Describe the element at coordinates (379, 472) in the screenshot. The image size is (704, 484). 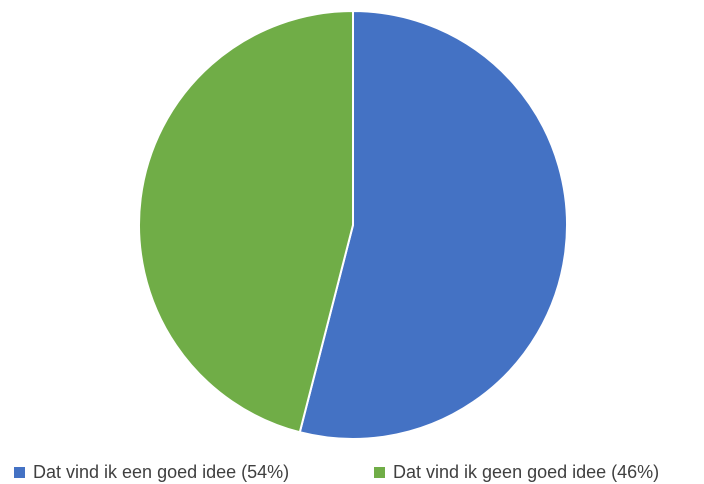
I see `legend-swatch-geen-goed-idee` at that location.